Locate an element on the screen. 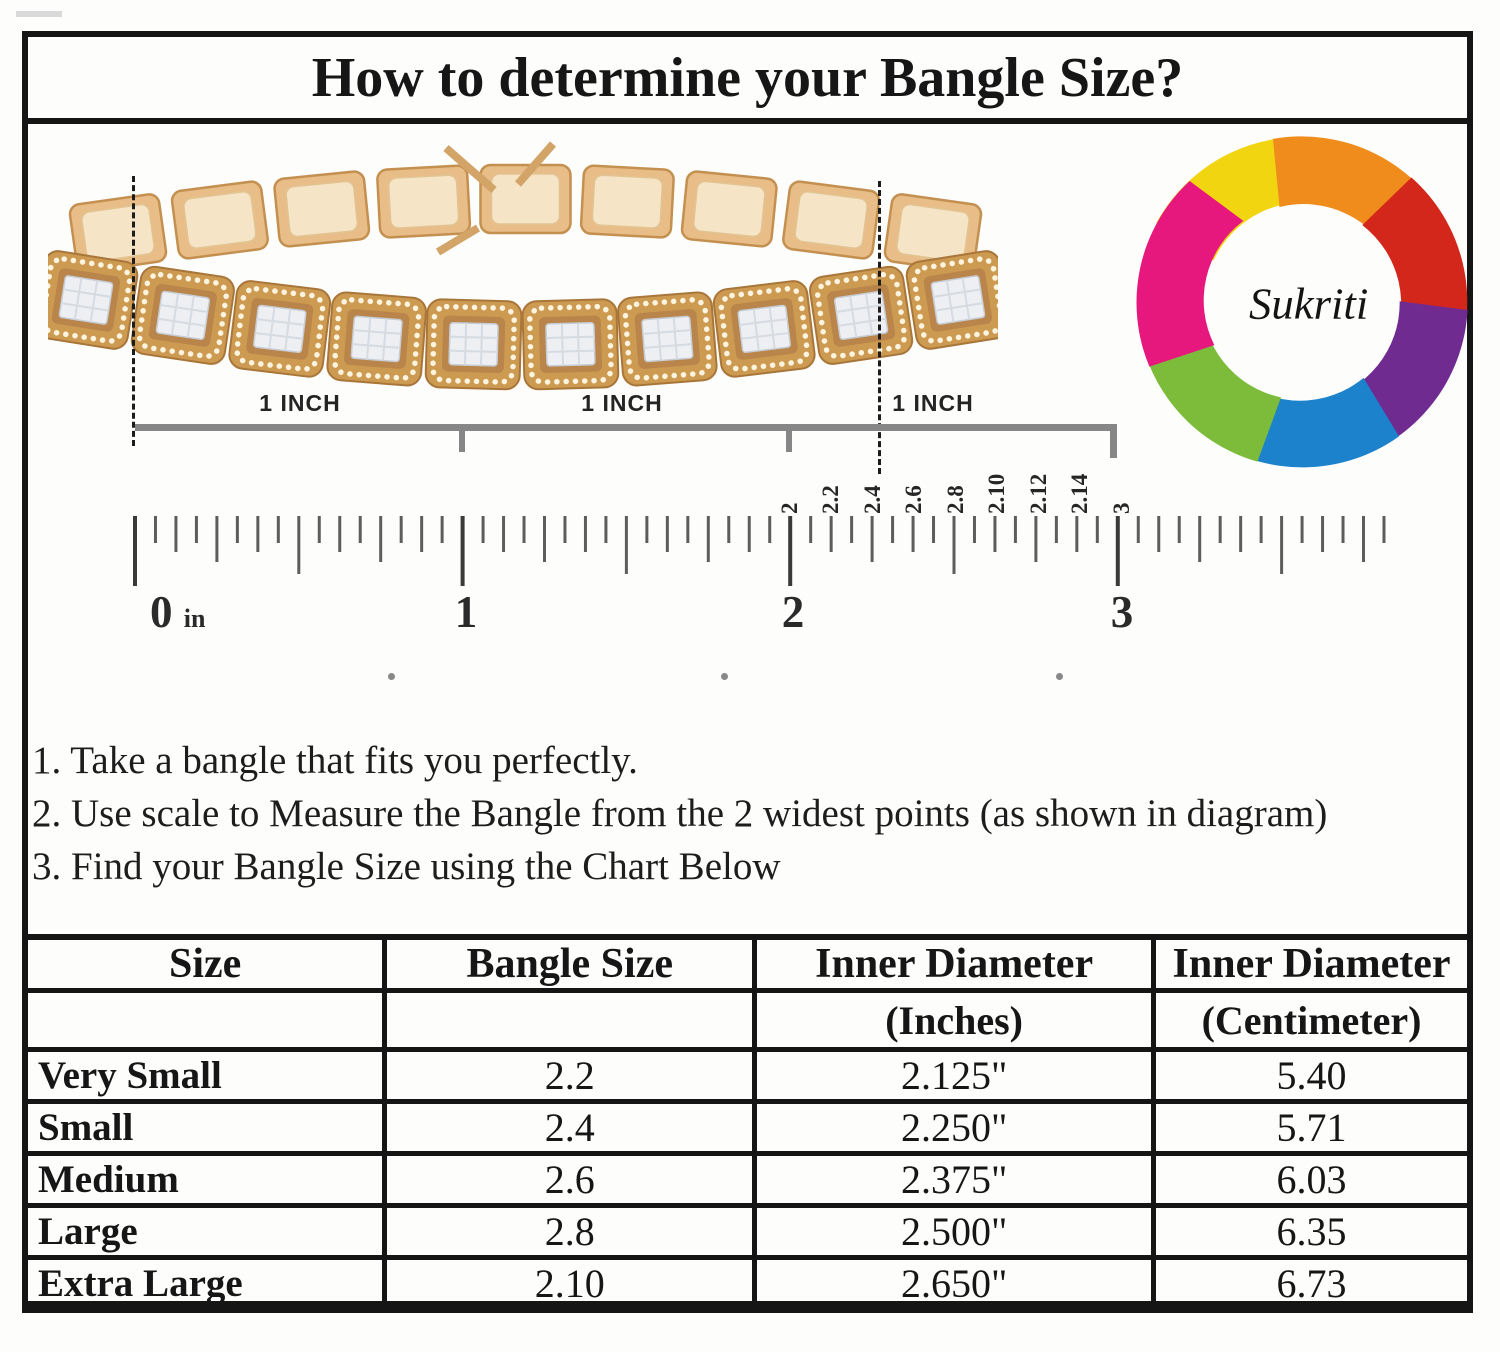 The height and width of the screenshot is (1352, 1500). ruler-mark-2-4: 2.4 is located at coordinates (872, 499).